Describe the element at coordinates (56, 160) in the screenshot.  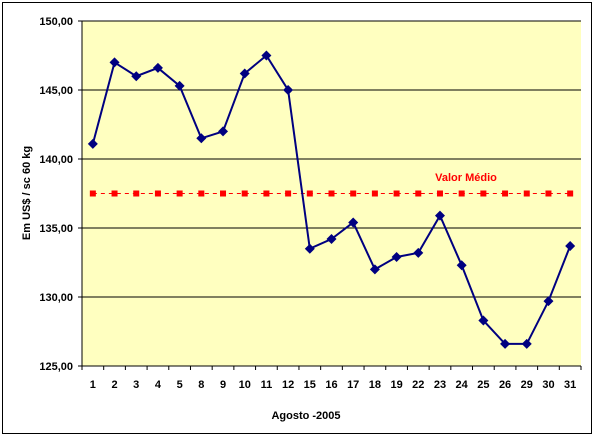
I see `y-tick-label: 140,00` at that location.